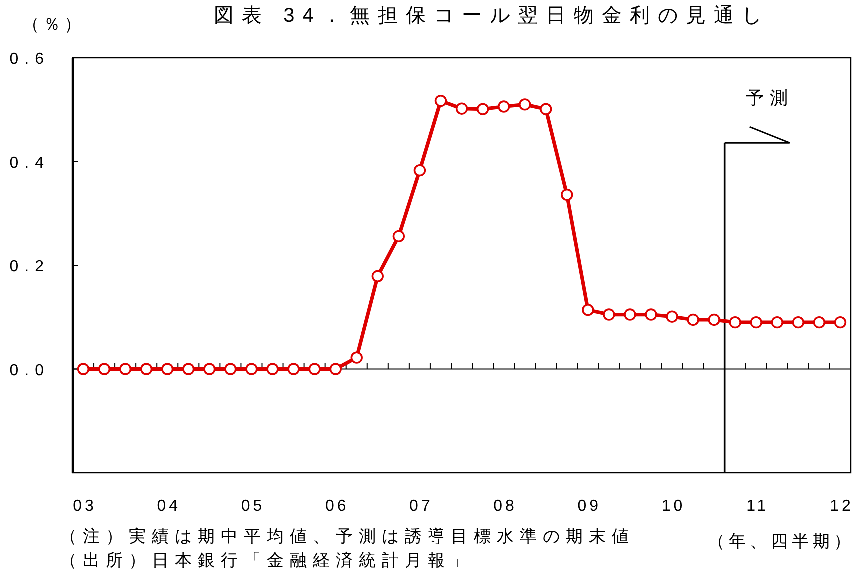 This screenshot has height=571, width=853. I want to click on x-tick-label: 11, so click(758, 506).